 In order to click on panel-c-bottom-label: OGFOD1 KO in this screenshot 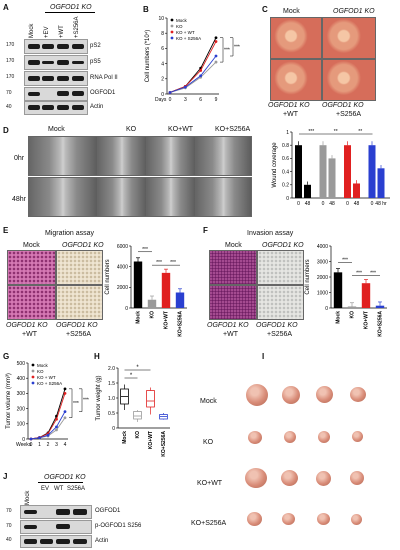, I will do `click(343, 105)`.